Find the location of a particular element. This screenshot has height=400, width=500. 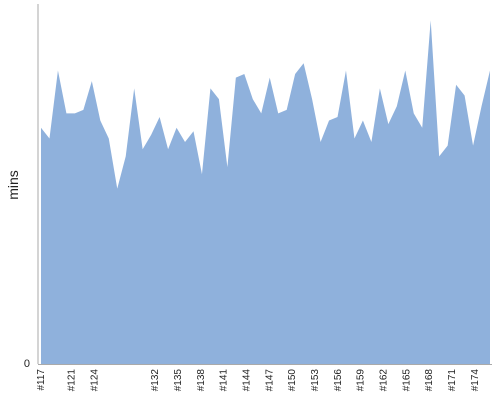

x-tick-label: #159 is located at coordinates (361, 380).